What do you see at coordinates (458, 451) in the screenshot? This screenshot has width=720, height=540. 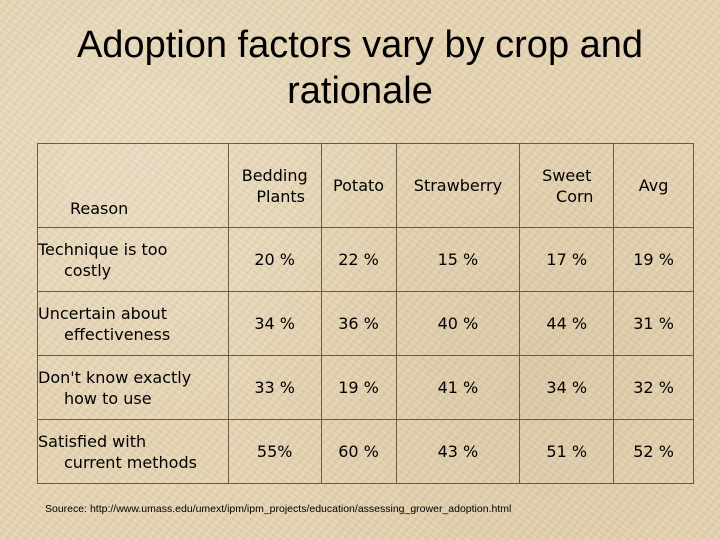 I see `cell-strawberry: 43 %` at bounding box center [458, 451].